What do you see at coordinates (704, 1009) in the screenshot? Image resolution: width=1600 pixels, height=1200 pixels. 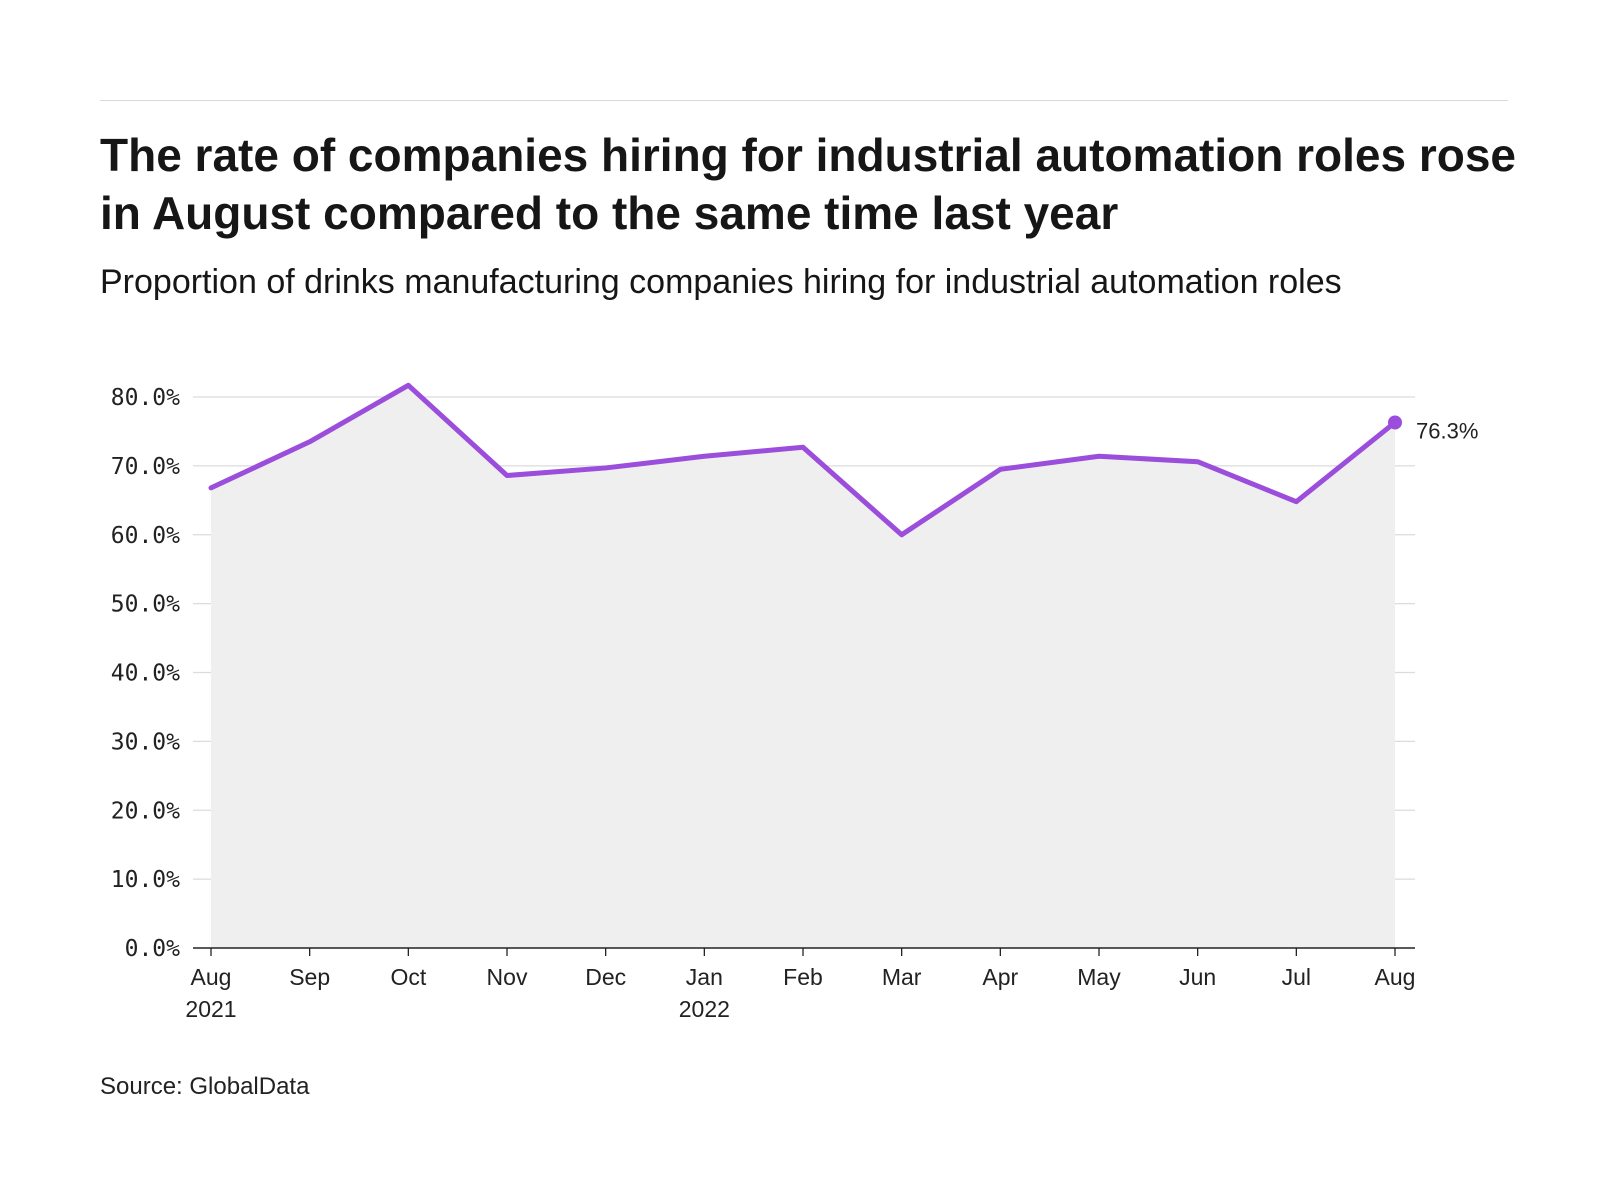 I see `x-tick-label: 2022` at bounding box center [704, 1009].